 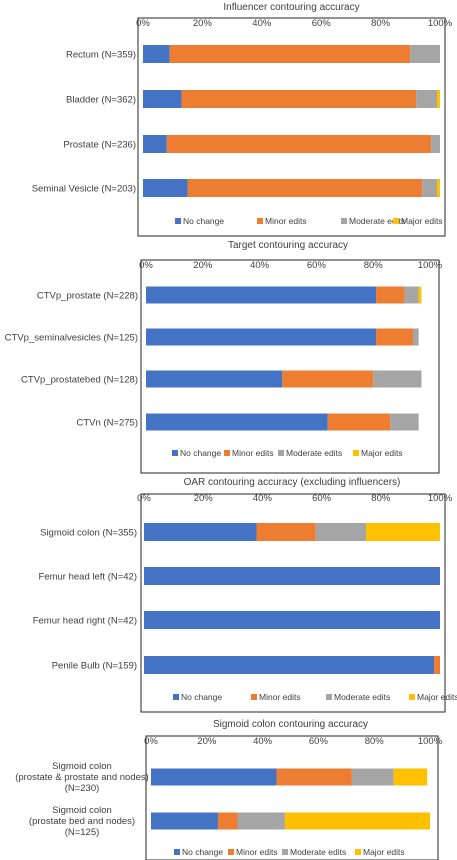 What do you see at coordinates (375, 741) in the screenshot?
I see `chart-4-x-tick: 80%` at bounding box center [375, 741].